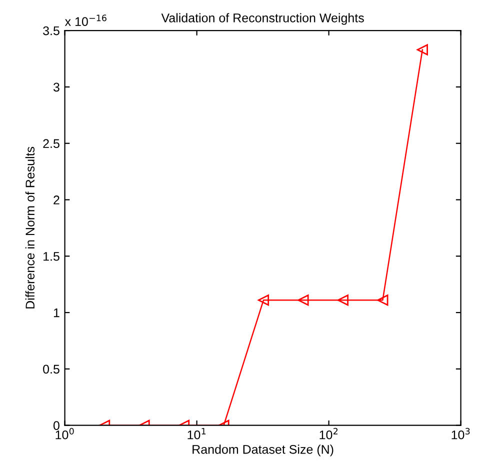 The height and width of the screenshot is (470, 480). What do you see at coordinates (57, 313) in the screenshot?
I see `y-tick-label: 1` at bounding box center [57, 313].